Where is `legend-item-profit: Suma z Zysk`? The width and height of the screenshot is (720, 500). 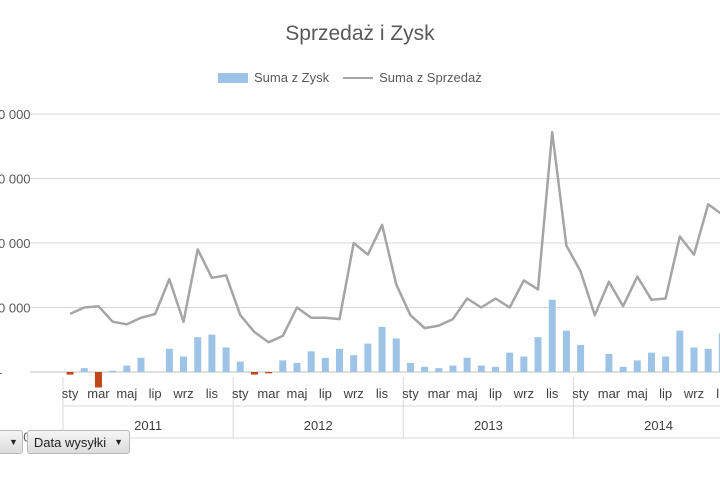
legend-item-profit: Suma z Zysk is located at coordinates (273, 77).